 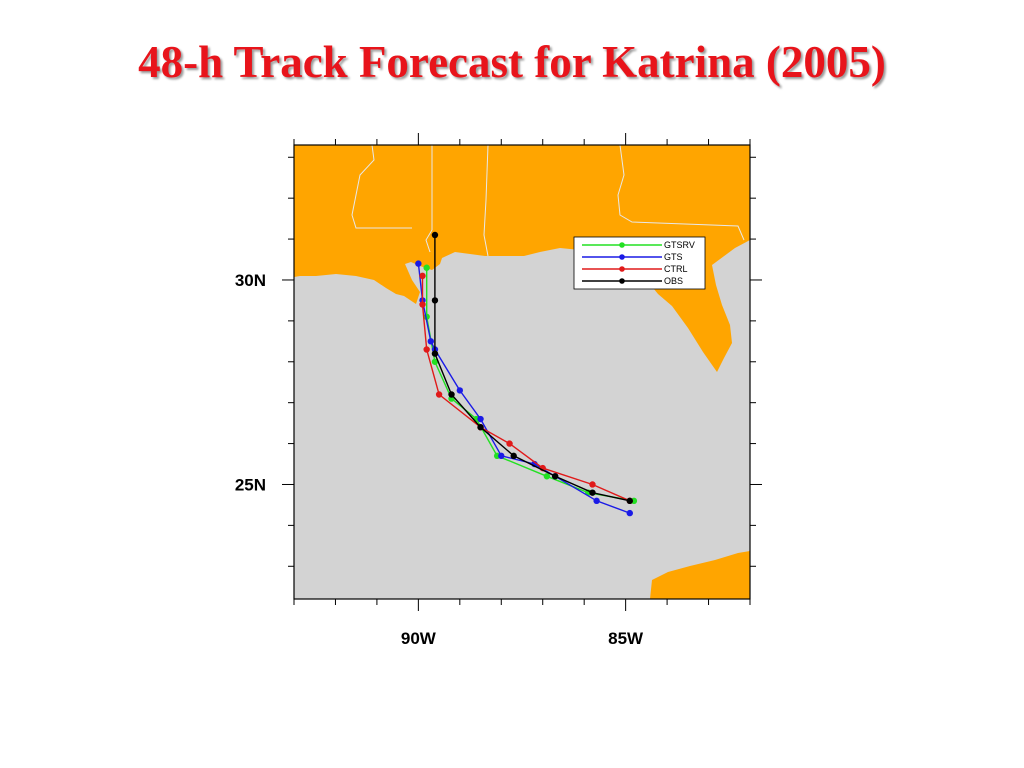 What do you see at coordinates (622, 269) in the screenshot?
I see `legend-marker-ctrl` at bounding box center [622, 269].